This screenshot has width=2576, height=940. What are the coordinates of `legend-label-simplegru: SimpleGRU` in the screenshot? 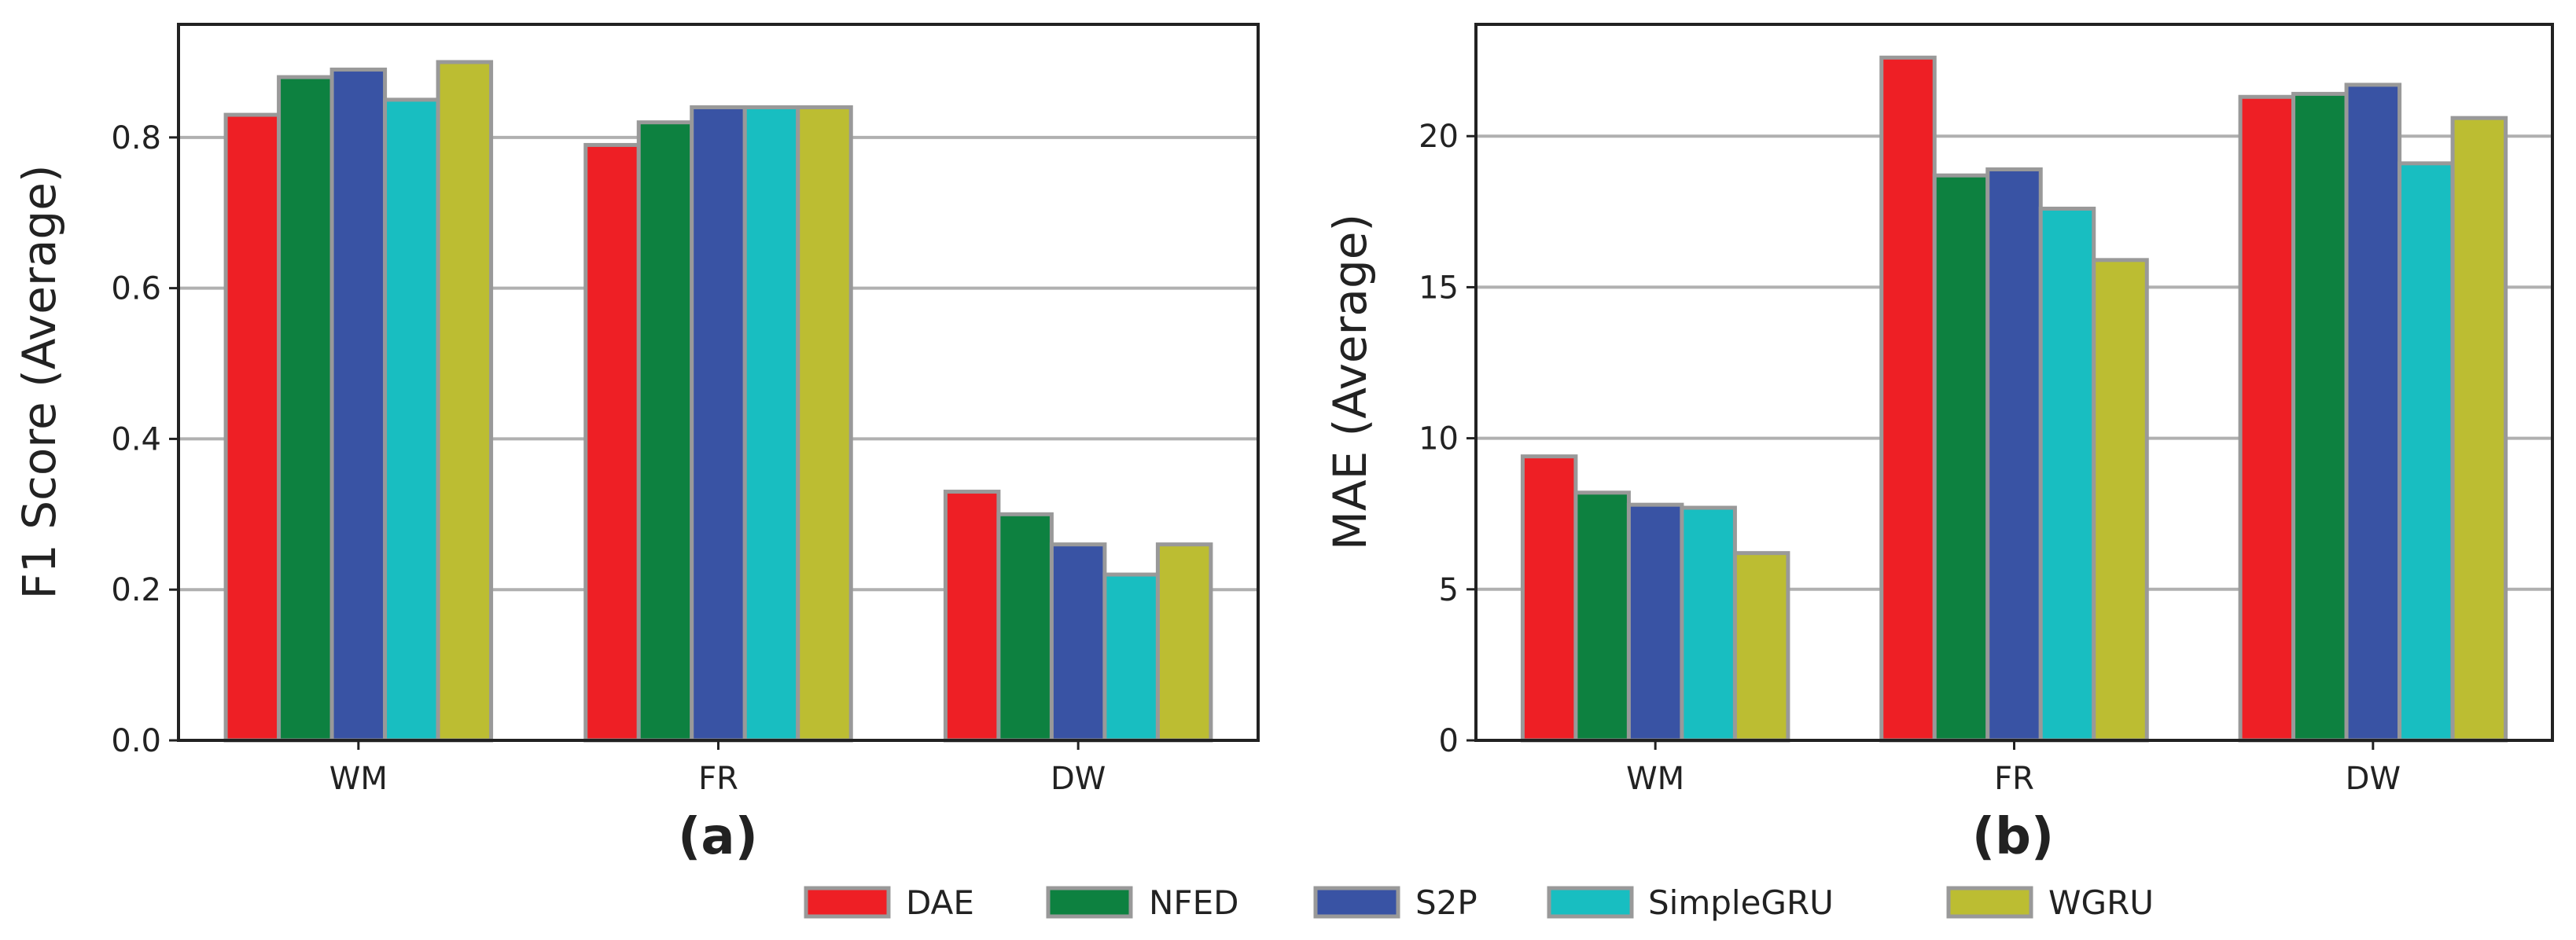 It's located at (1741, 902).